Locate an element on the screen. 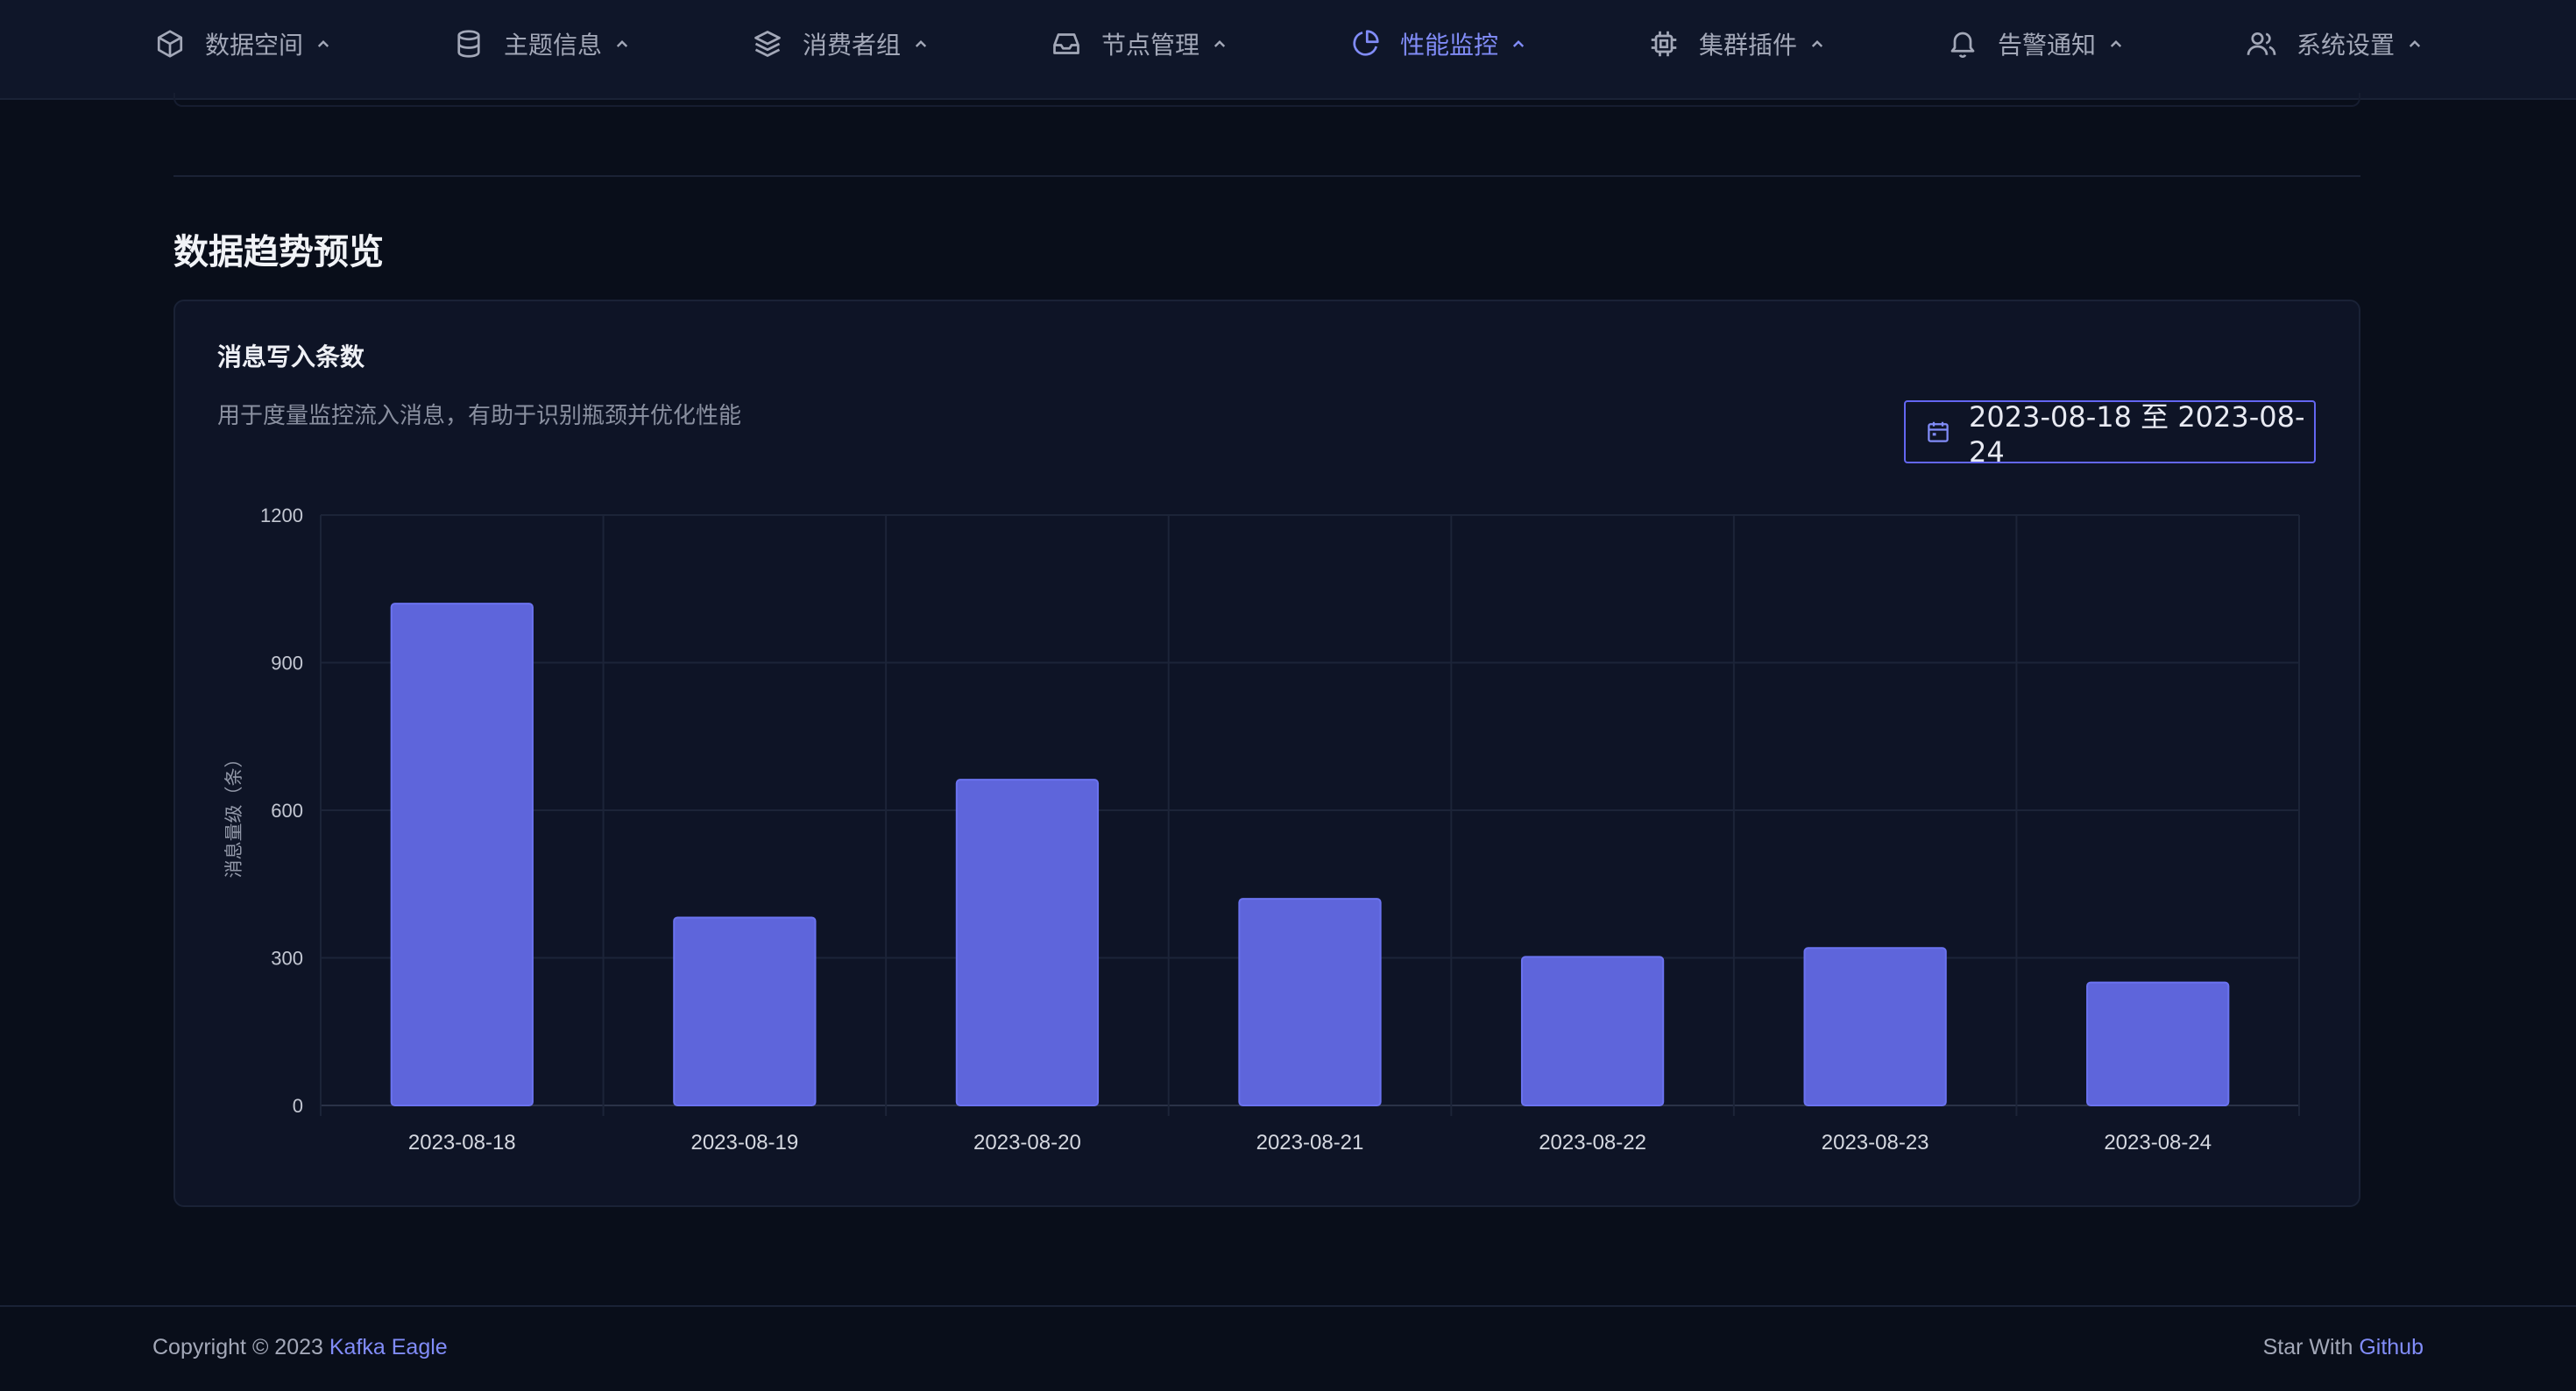 Image resolution: width=2576 pixels, height=1391 pixels. nav-label: 系统设置 is located at coordinates (2346, 45).